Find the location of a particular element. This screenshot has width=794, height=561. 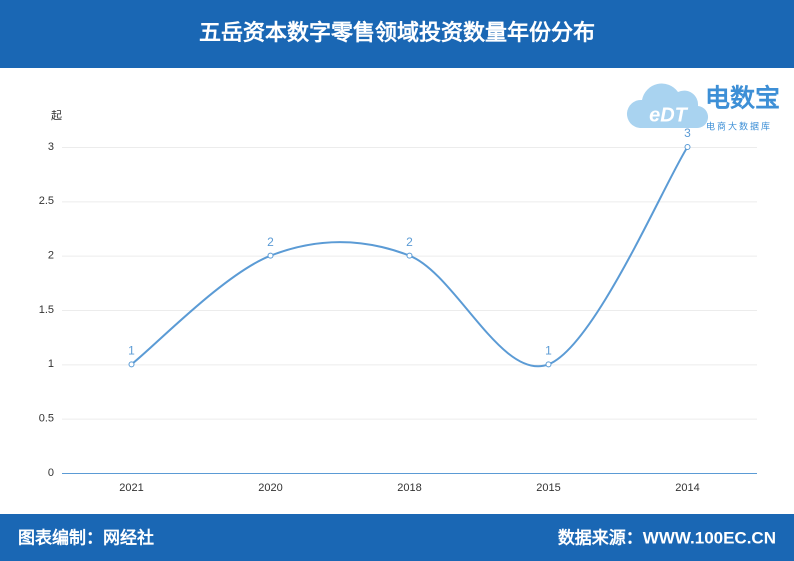

chart-title: 五岳资本数字零售领域投资数量年份分布 is located at coordinates (397, 32).